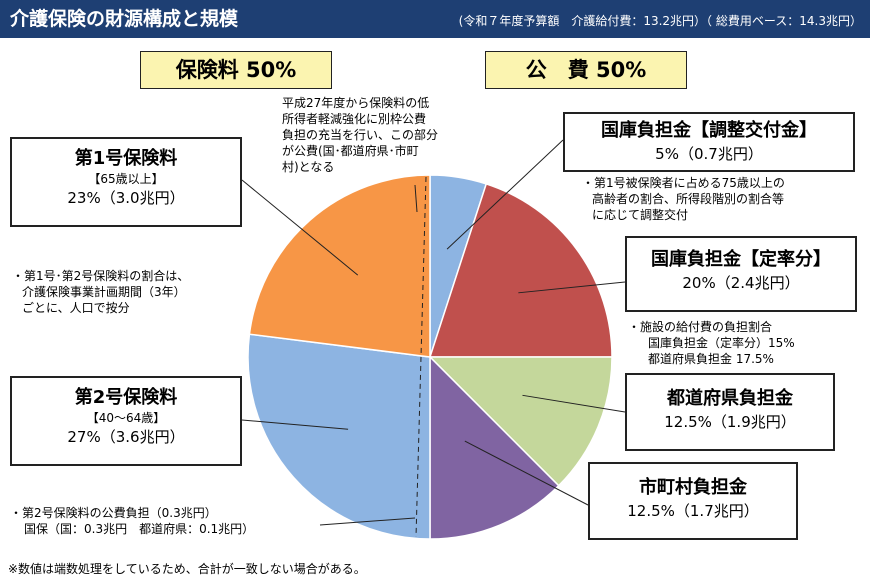 Image resolution: width=870 pixels, height=581 pixels. What do you see at coordinates (236, 70) in the screenshot?
I see `insurance-premium-label: 保険料 50%` at bounding box center [236, 70].